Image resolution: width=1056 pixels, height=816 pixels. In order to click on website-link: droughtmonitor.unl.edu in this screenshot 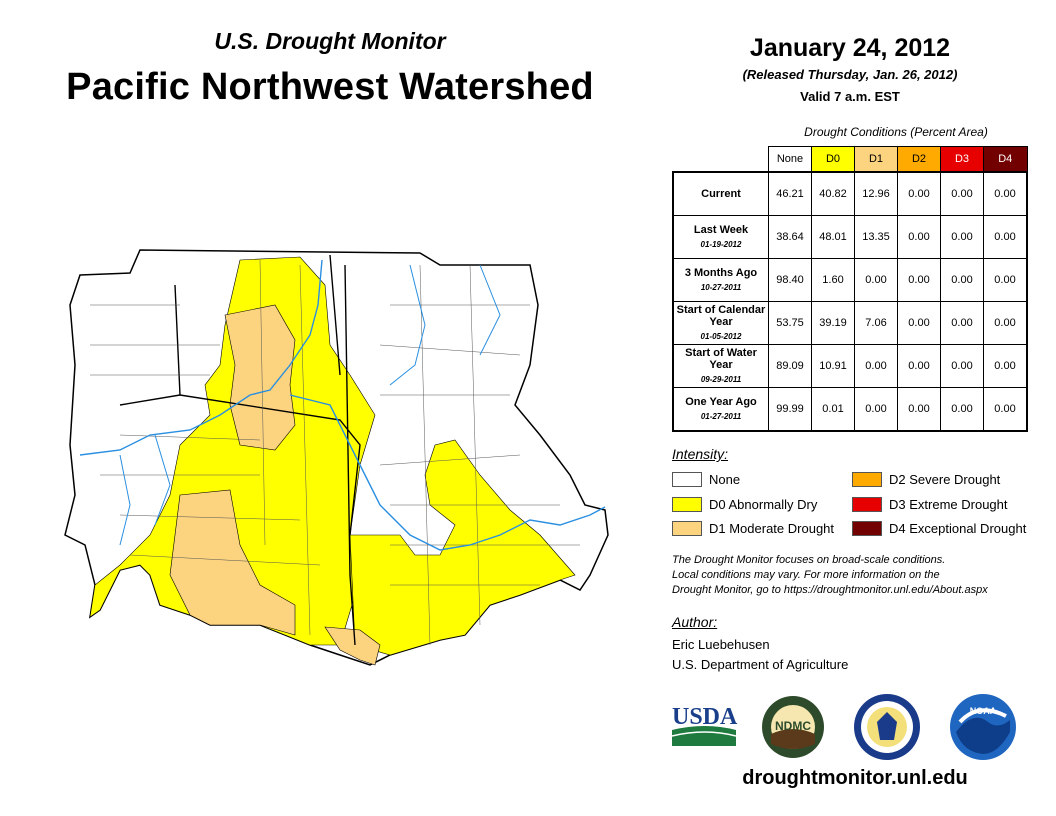, I will do `click(855, 778)`.